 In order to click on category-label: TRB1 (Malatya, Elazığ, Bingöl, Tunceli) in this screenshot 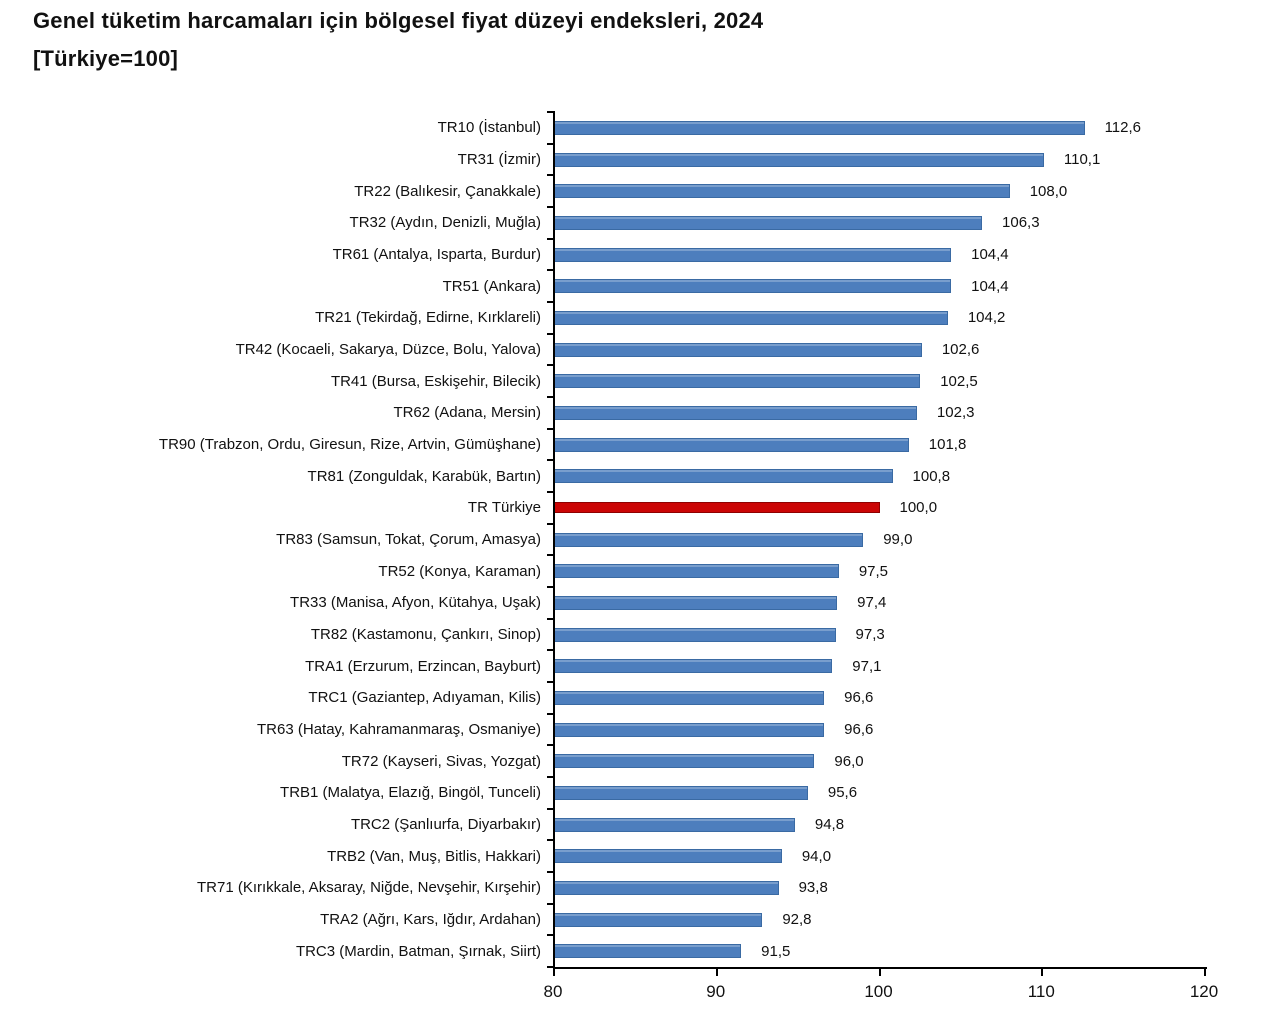, I will do `click(410, 793)`.